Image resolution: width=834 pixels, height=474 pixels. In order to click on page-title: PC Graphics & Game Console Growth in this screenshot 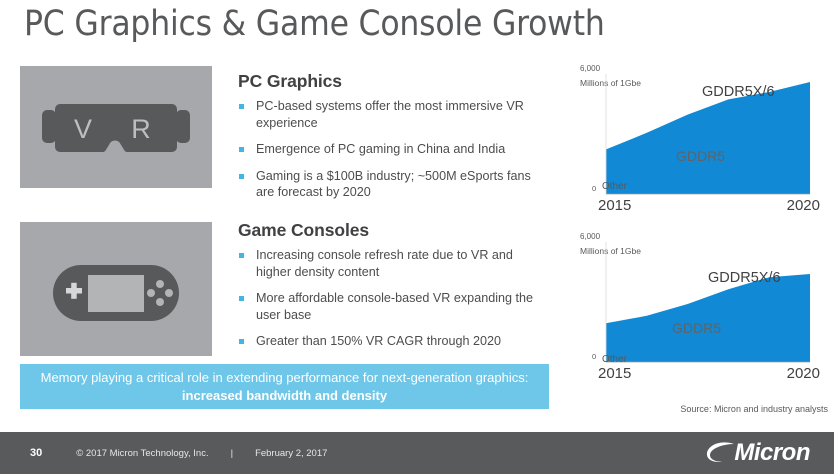, I will do `click(314, 24)`.